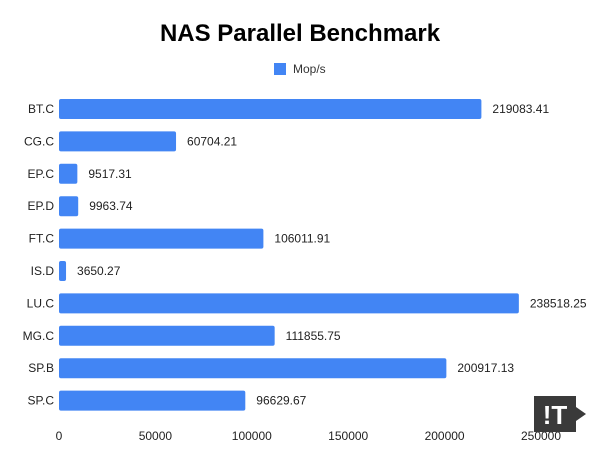 The height and width of the screenshot is (450, 600). What do you see at coordinates (348, 436) in the screenshot?
I see `x-tick-label: 150000` at bounding box center [348, 436].